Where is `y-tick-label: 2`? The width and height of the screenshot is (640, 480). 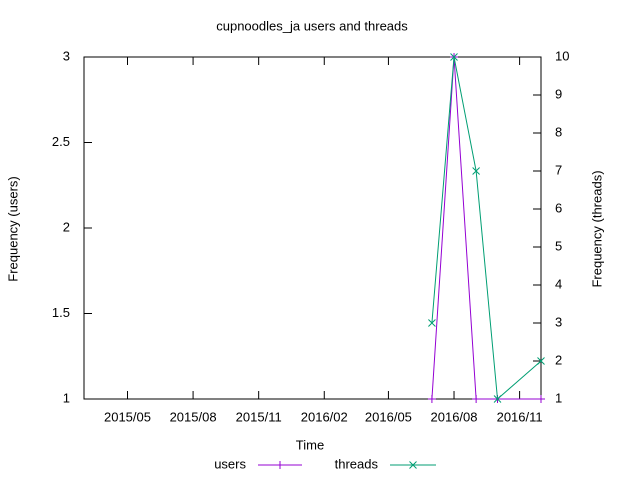
y-tick-label: 2 is located at coordinates (66, 226).